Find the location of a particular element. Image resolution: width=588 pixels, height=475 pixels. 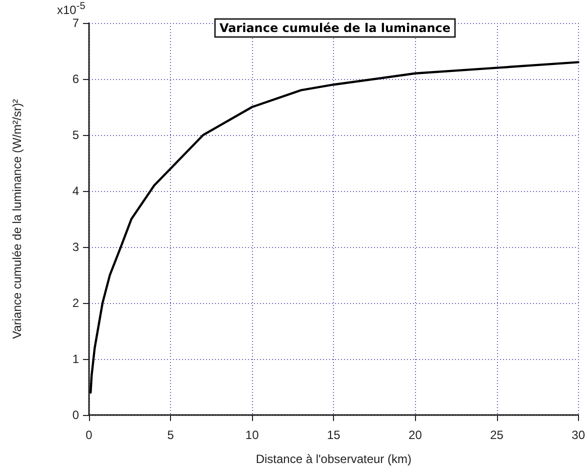

y-tick-label: 4 is located at coordinates (76, 191).